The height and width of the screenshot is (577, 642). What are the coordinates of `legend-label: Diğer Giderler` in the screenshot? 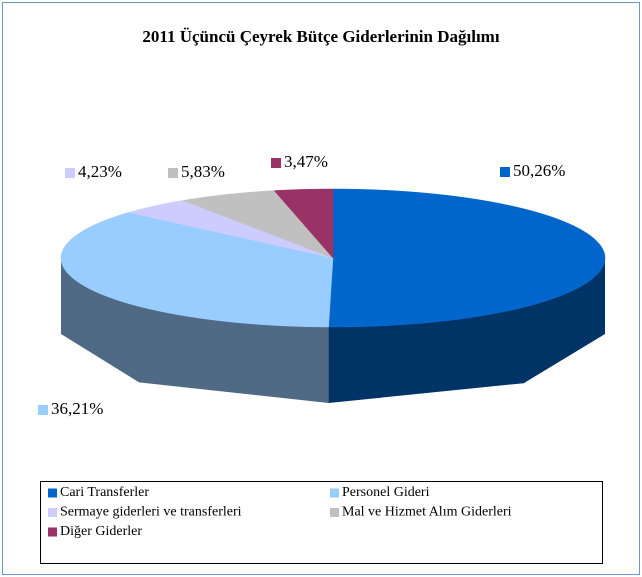 It's located at (101, 531).